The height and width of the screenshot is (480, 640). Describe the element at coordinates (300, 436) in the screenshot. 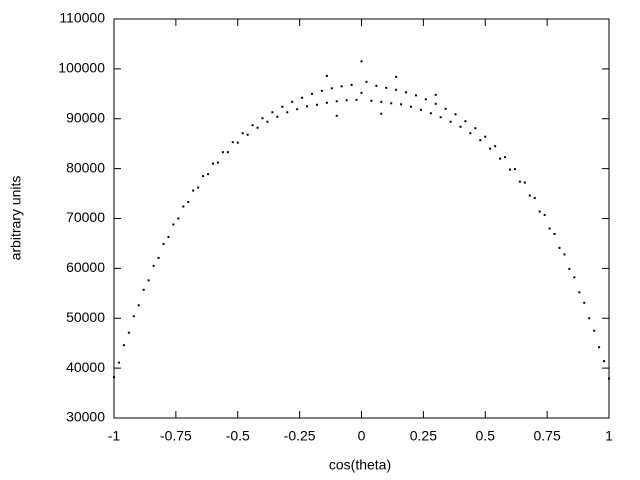

I see `x-tick-label: -0.25` at that location.